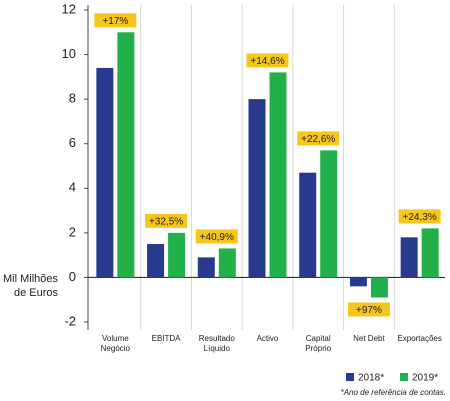 This screenshot has height=401, width=450. What do you see at coordinates (166, 338) in the screenshot?
I see `x-tick-label: EBITDA` at bounding box center [166, 338].